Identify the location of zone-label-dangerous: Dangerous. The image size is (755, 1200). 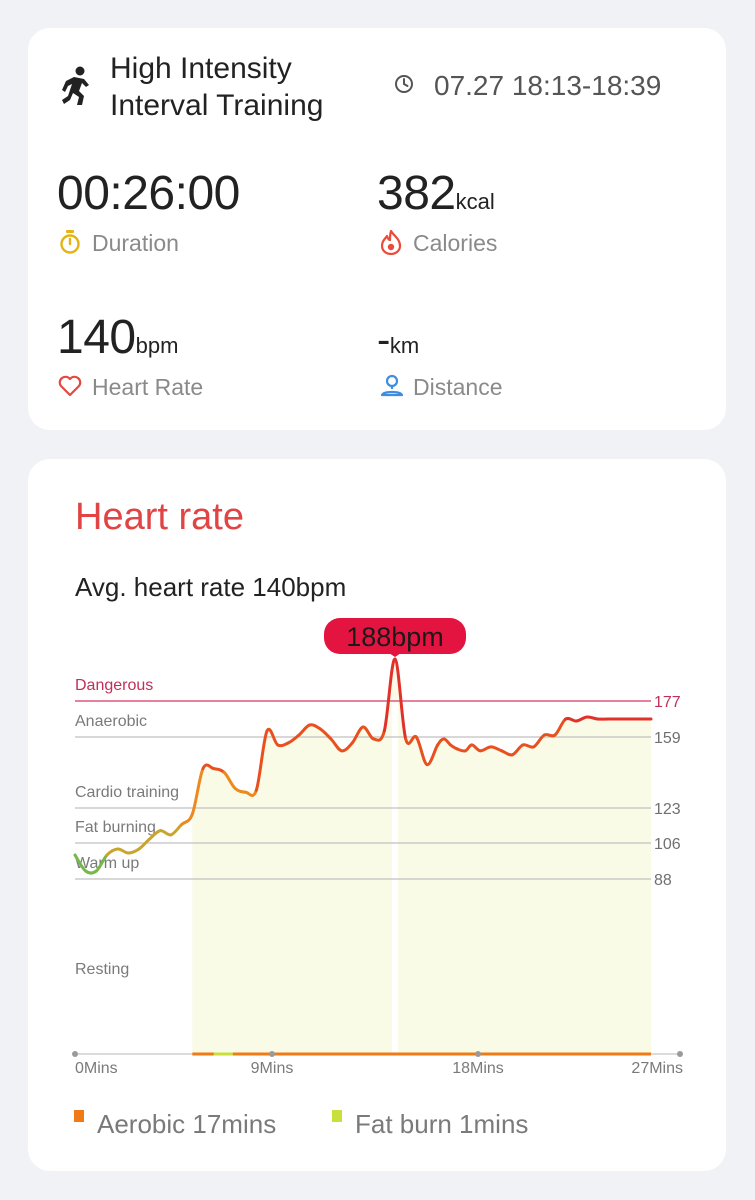
(114, 685).